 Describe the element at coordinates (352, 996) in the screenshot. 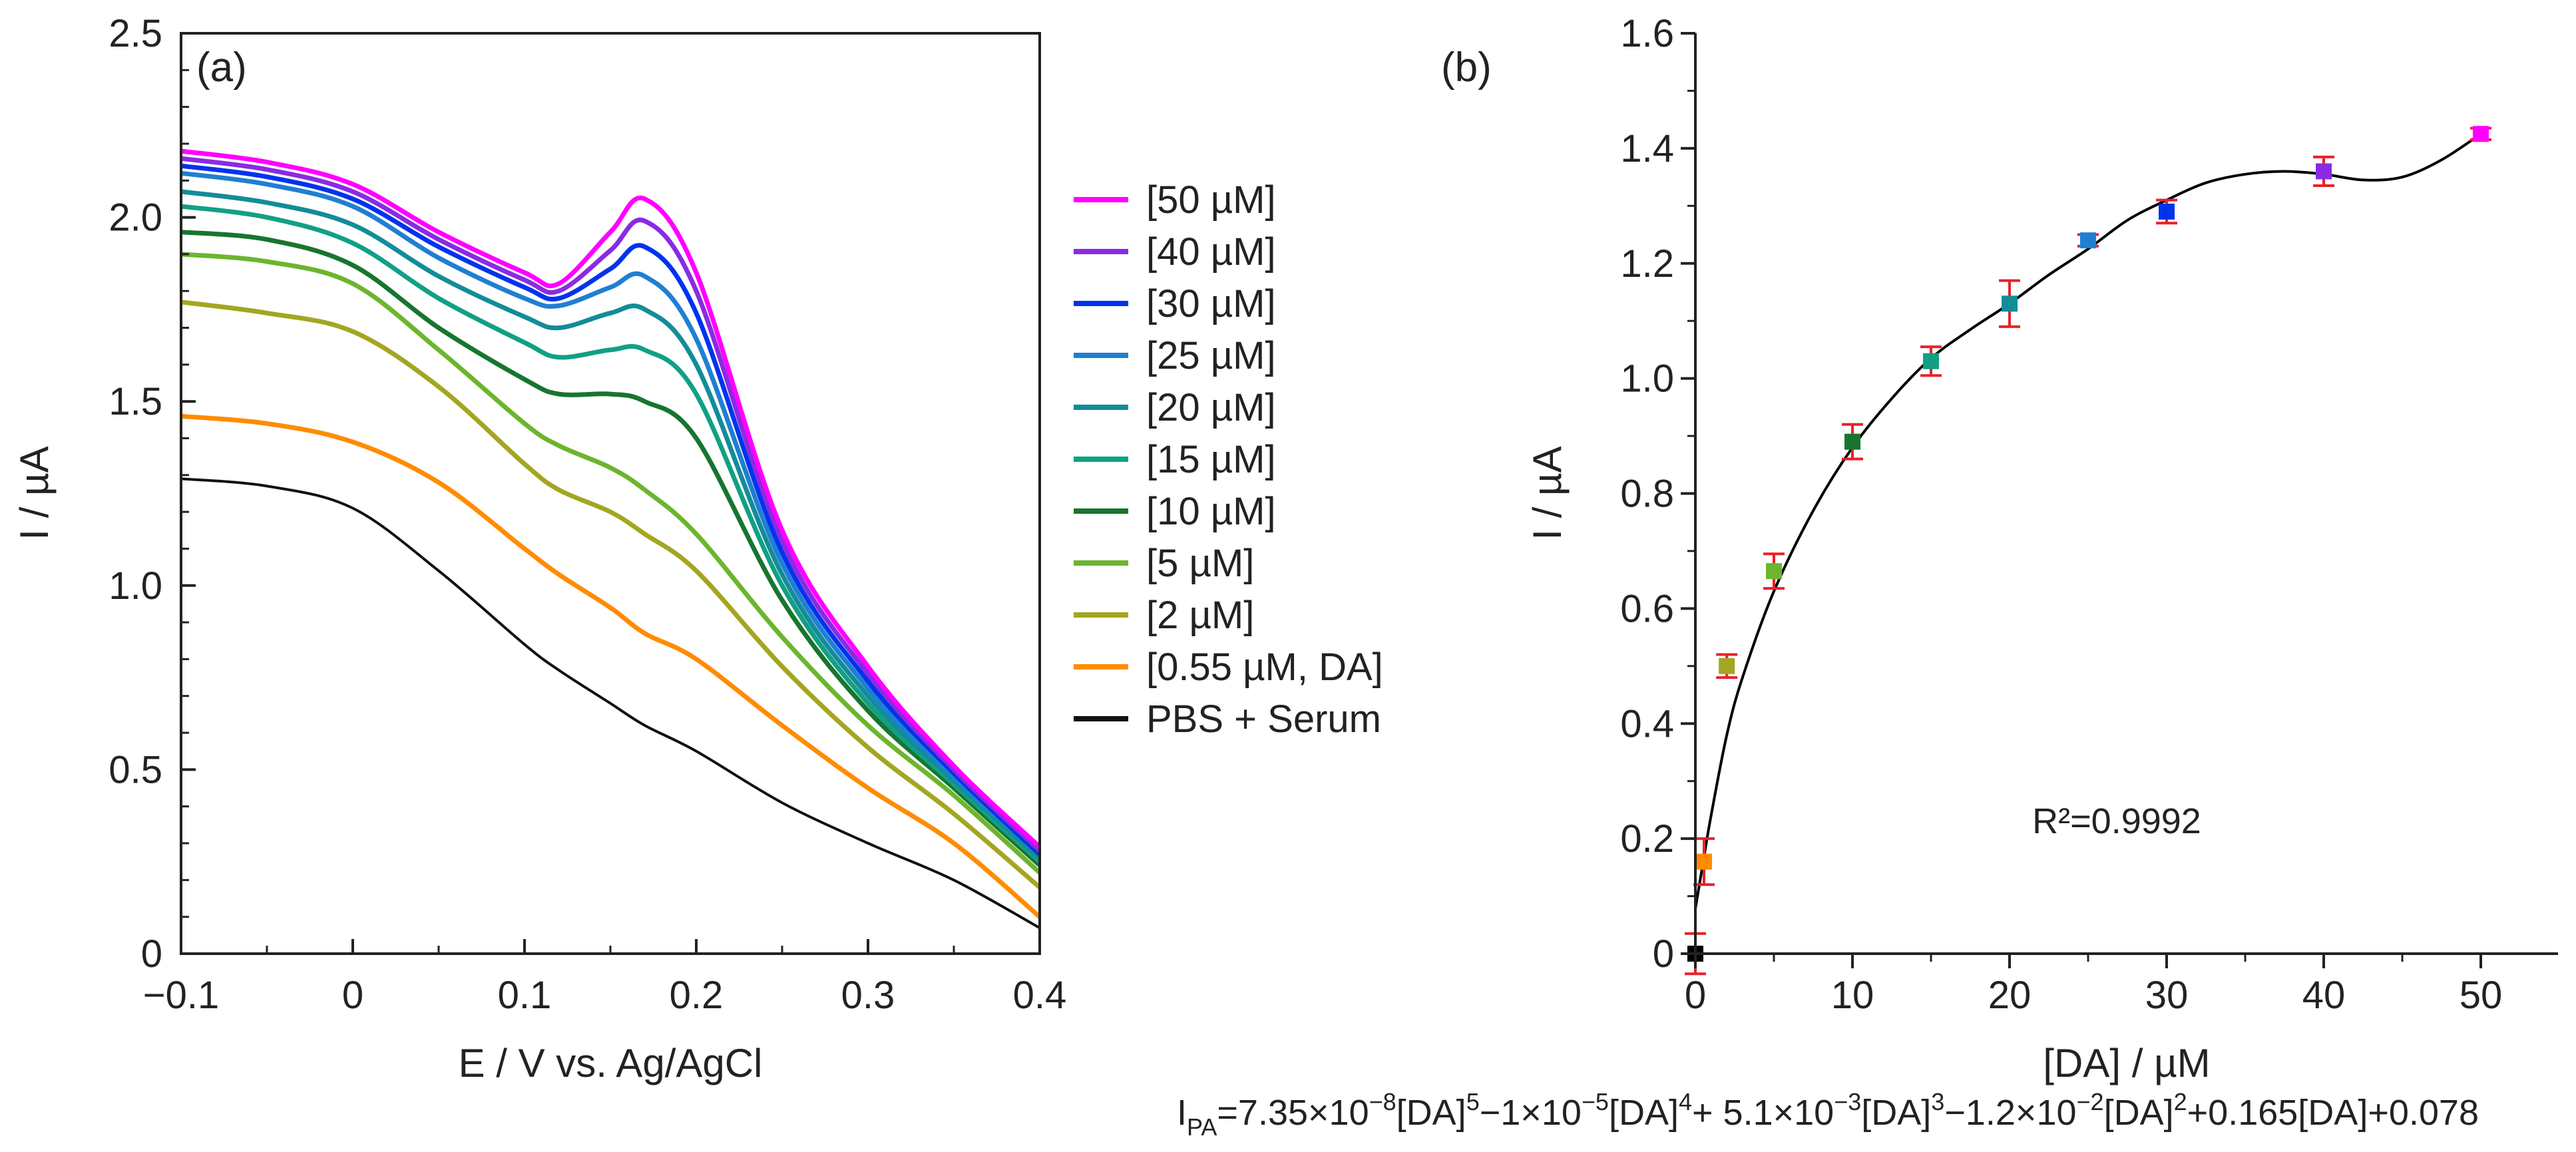

I see `a-x-tick-label: 0` at that location.